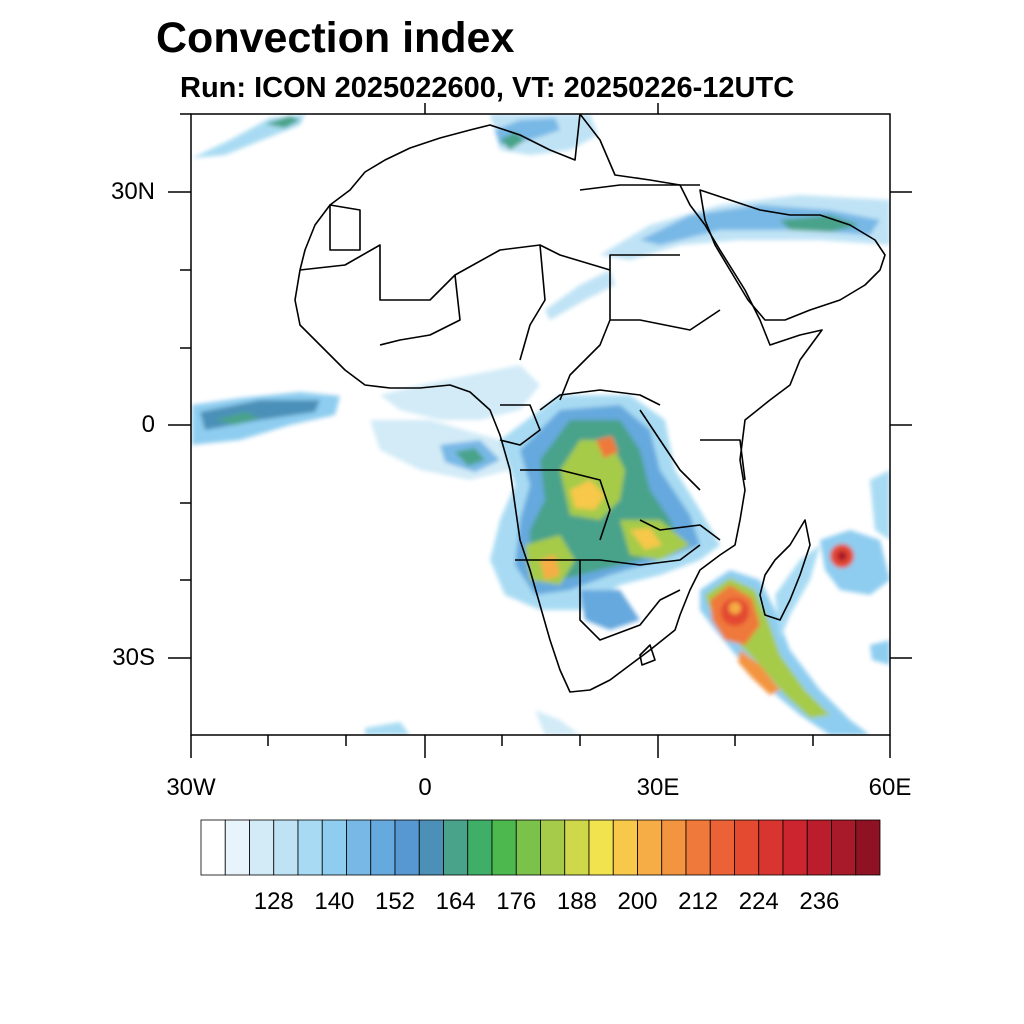  What do you see at coordinates (455, 901) in the screenshot?
I see `colorbar-tick-label: 164` at bounding box center [455, 901].